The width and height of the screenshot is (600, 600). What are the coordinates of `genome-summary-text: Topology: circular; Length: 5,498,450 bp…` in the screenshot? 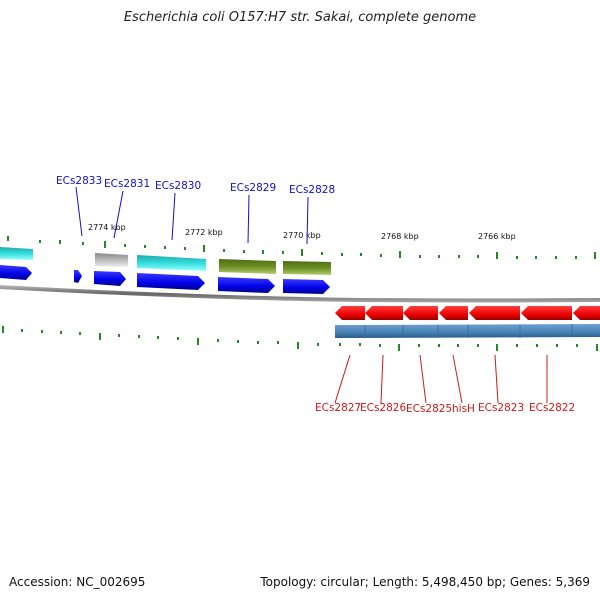 It's located at (425, 582).